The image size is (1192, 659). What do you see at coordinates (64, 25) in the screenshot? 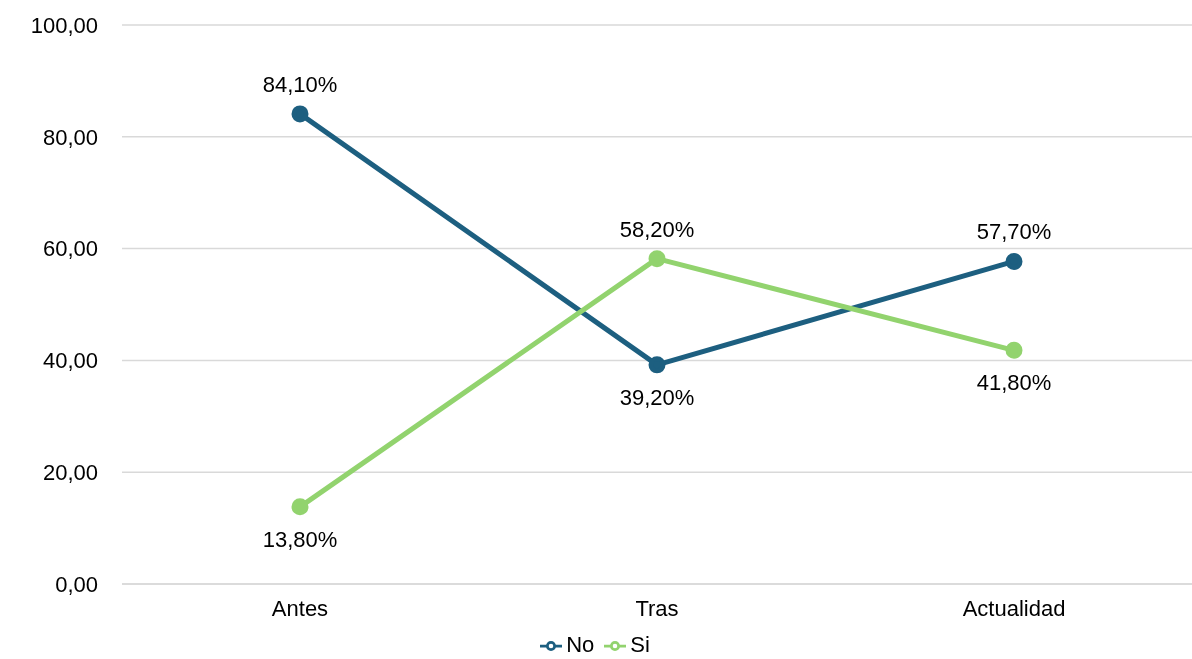
I see `y-tick-label: 100,00` at bounding box center [64, 25].